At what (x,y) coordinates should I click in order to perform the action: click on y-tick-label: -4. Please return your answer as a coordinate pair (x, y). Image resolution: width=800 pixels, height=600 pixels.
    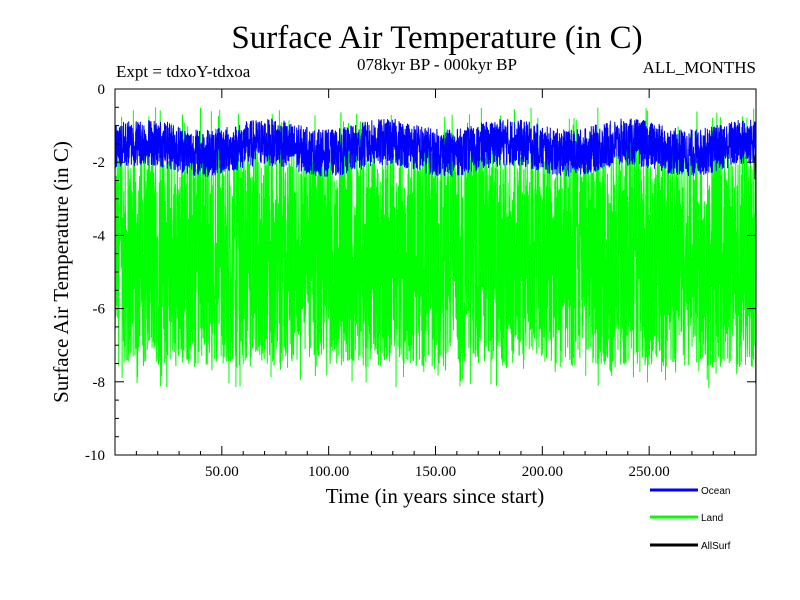
    Looking at the image, I should click on (99, 236).